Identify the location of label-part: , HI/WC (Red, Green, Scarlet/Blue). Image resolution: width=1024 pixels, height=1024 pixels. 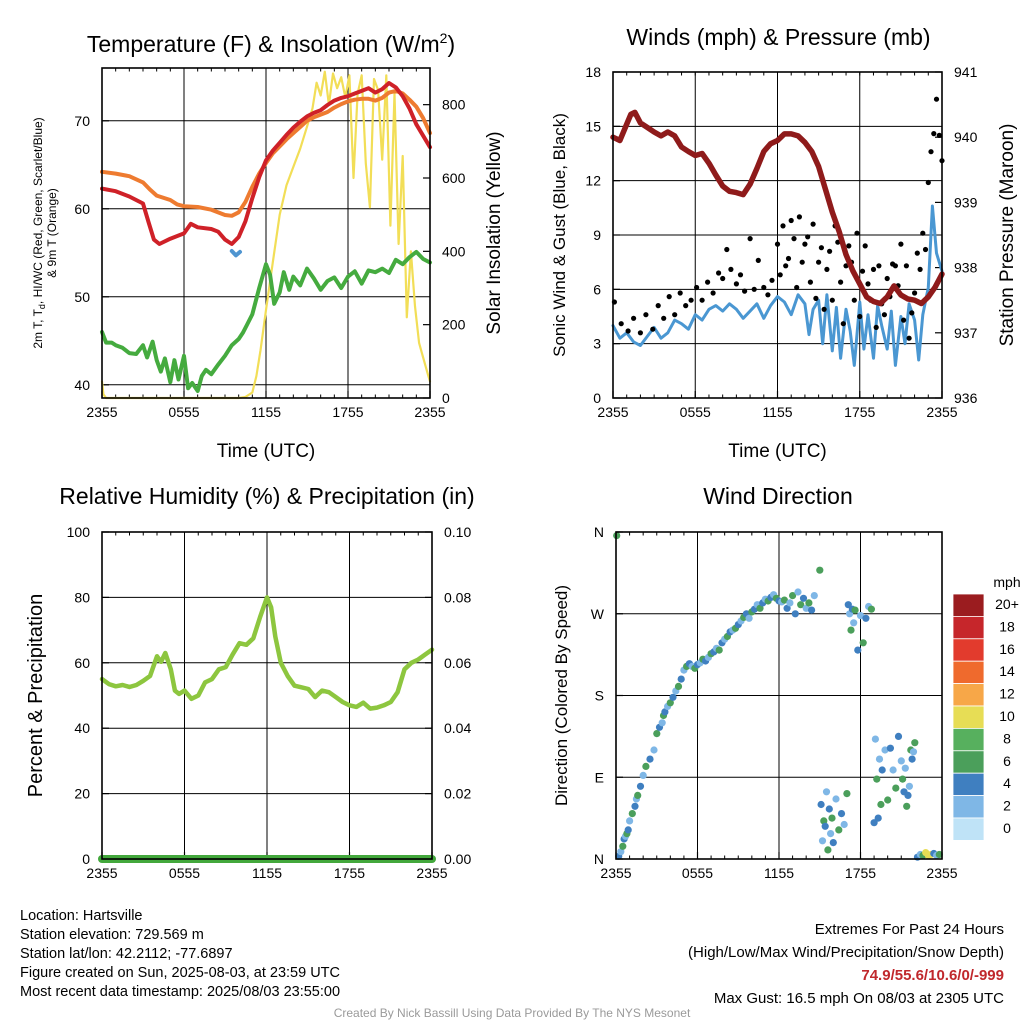
(38, 210).